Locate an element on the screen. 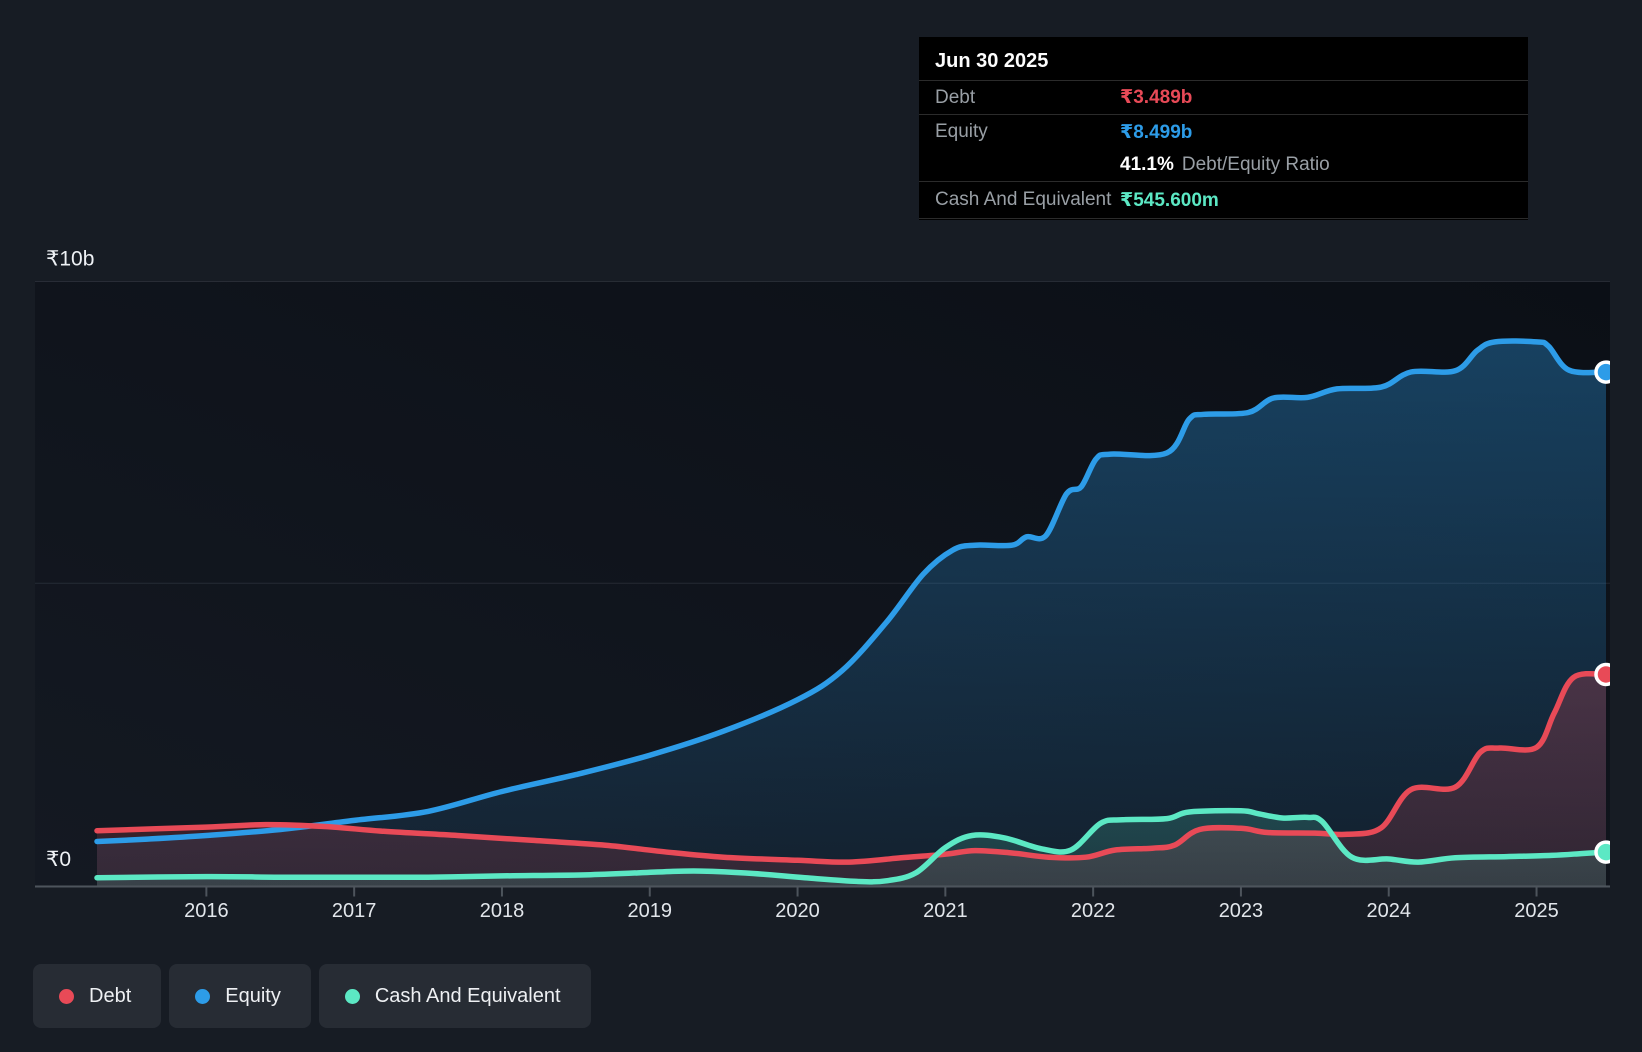  legend-item-cash: Cash And Equivalent is located at coordinates (454, 996).